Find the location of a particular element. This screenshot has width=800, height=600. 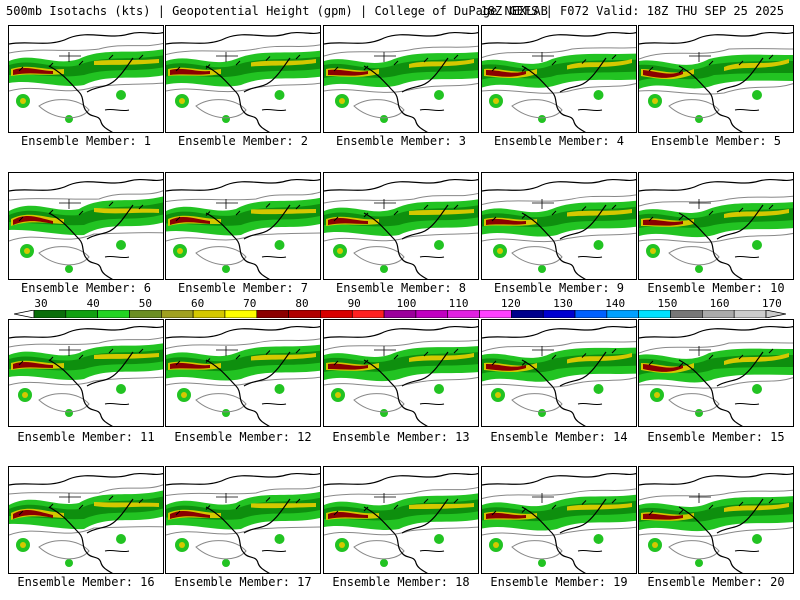

ensemble-member-label: Ensemble Member: 11 is located at coordinates (86, 437).